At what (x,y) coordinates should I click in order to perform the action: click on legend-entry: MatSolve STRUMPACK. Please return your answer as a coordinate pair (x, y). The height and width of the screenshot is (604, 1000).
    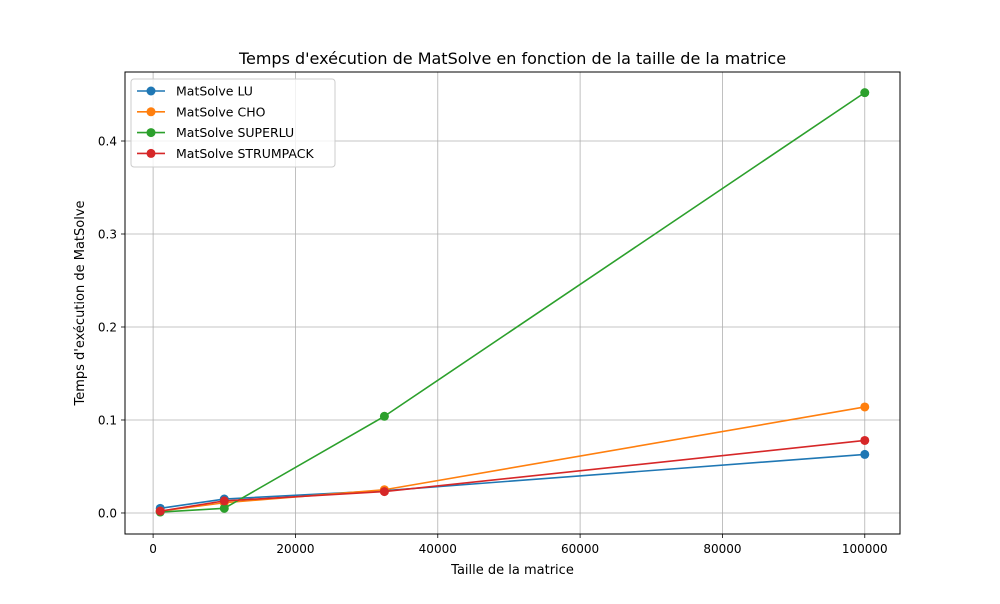
    Looking at the image, I should click on (225, 153).